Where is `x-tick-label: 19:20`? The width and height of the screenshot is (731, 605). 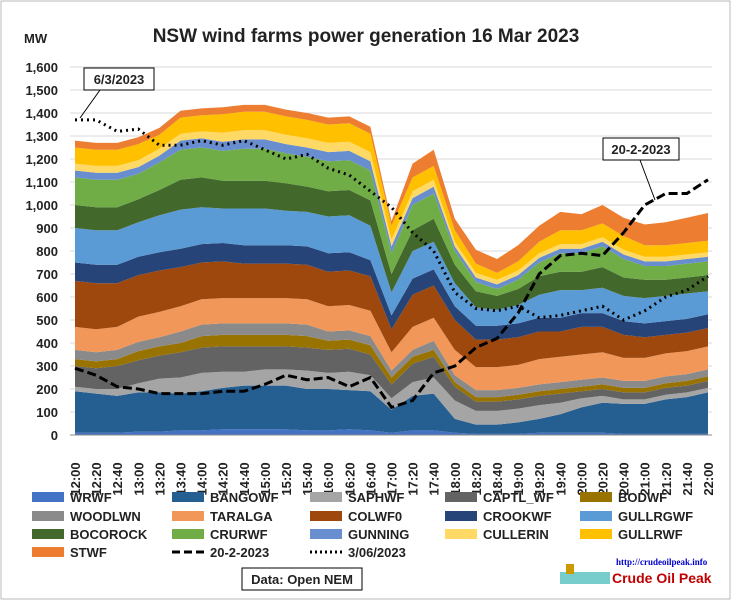
x-tick-label: 19:20 is located at coordinates (539, 478).